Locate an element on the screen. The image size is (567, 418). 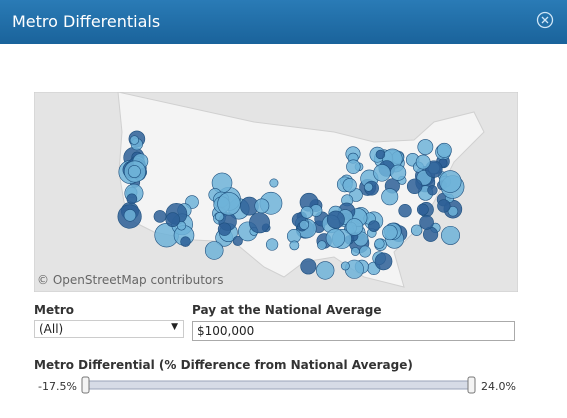
slider-max: 24.0% is located at coordinates (498, 386).